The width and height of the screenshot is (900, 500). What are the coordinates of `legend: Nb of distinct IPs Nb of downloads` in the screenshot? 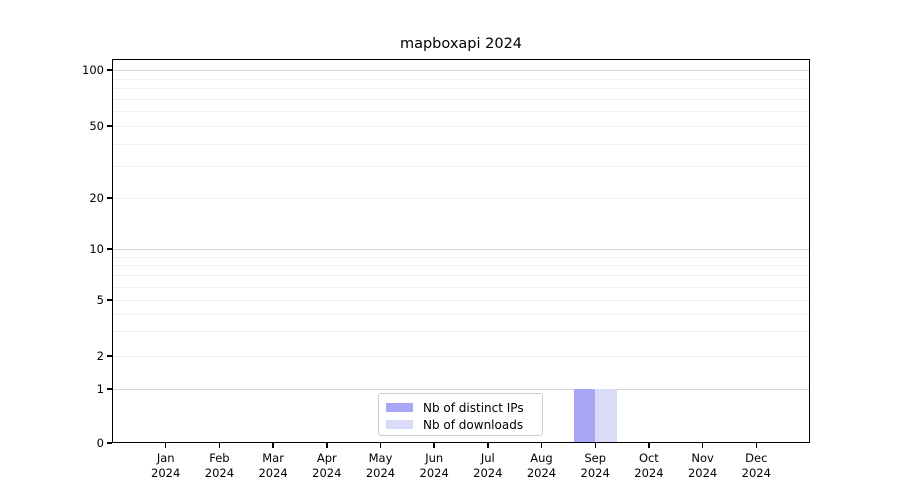 It's located at (460, 414).